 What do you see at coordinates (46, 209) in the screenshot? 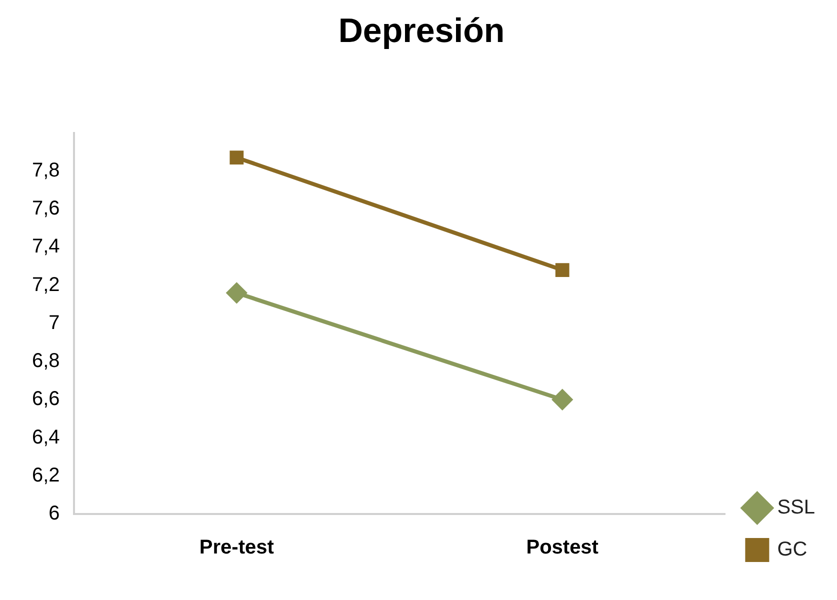
I see `y-tick-label: 7,6` at bounding box center [46, 209].